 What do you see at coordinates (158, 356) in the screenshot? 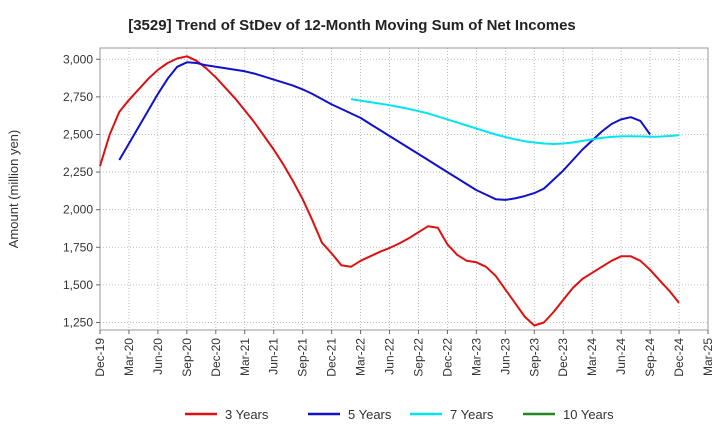
I see `x-tick-label: Jun-20` at bounding box center [158, 356].